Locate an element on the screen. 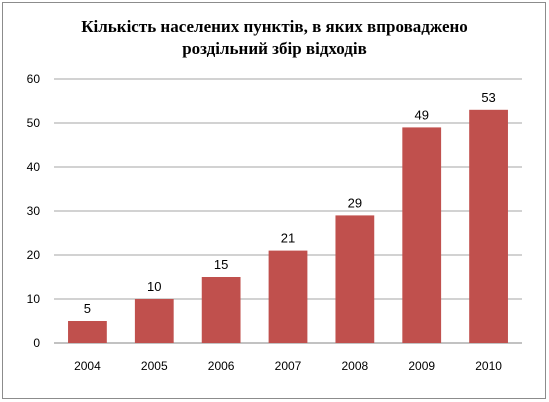 The width and height of the screenshot is (549, 402). y-tick-label: 10 is located at coordinates (34, 299).